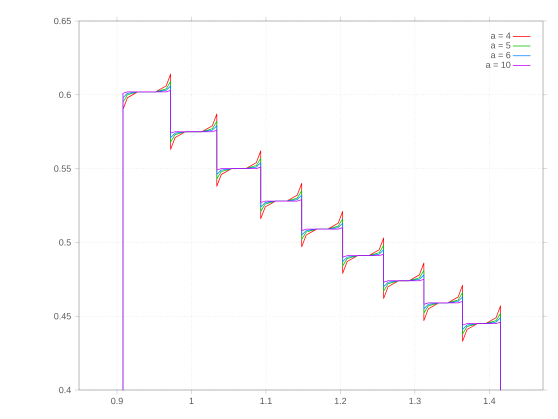 Image resolution: width=558 pixels, height=419 pixels. What do you see at coordinates (62, 21) in the screenshot?
I see `y-tick-label: 0.65` at bounding box center [62, 21].